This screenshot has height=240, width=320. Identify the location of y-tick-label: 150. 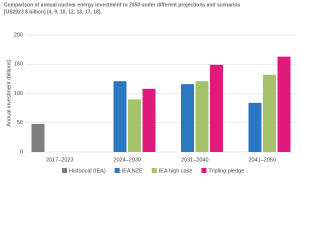
(18, 65).